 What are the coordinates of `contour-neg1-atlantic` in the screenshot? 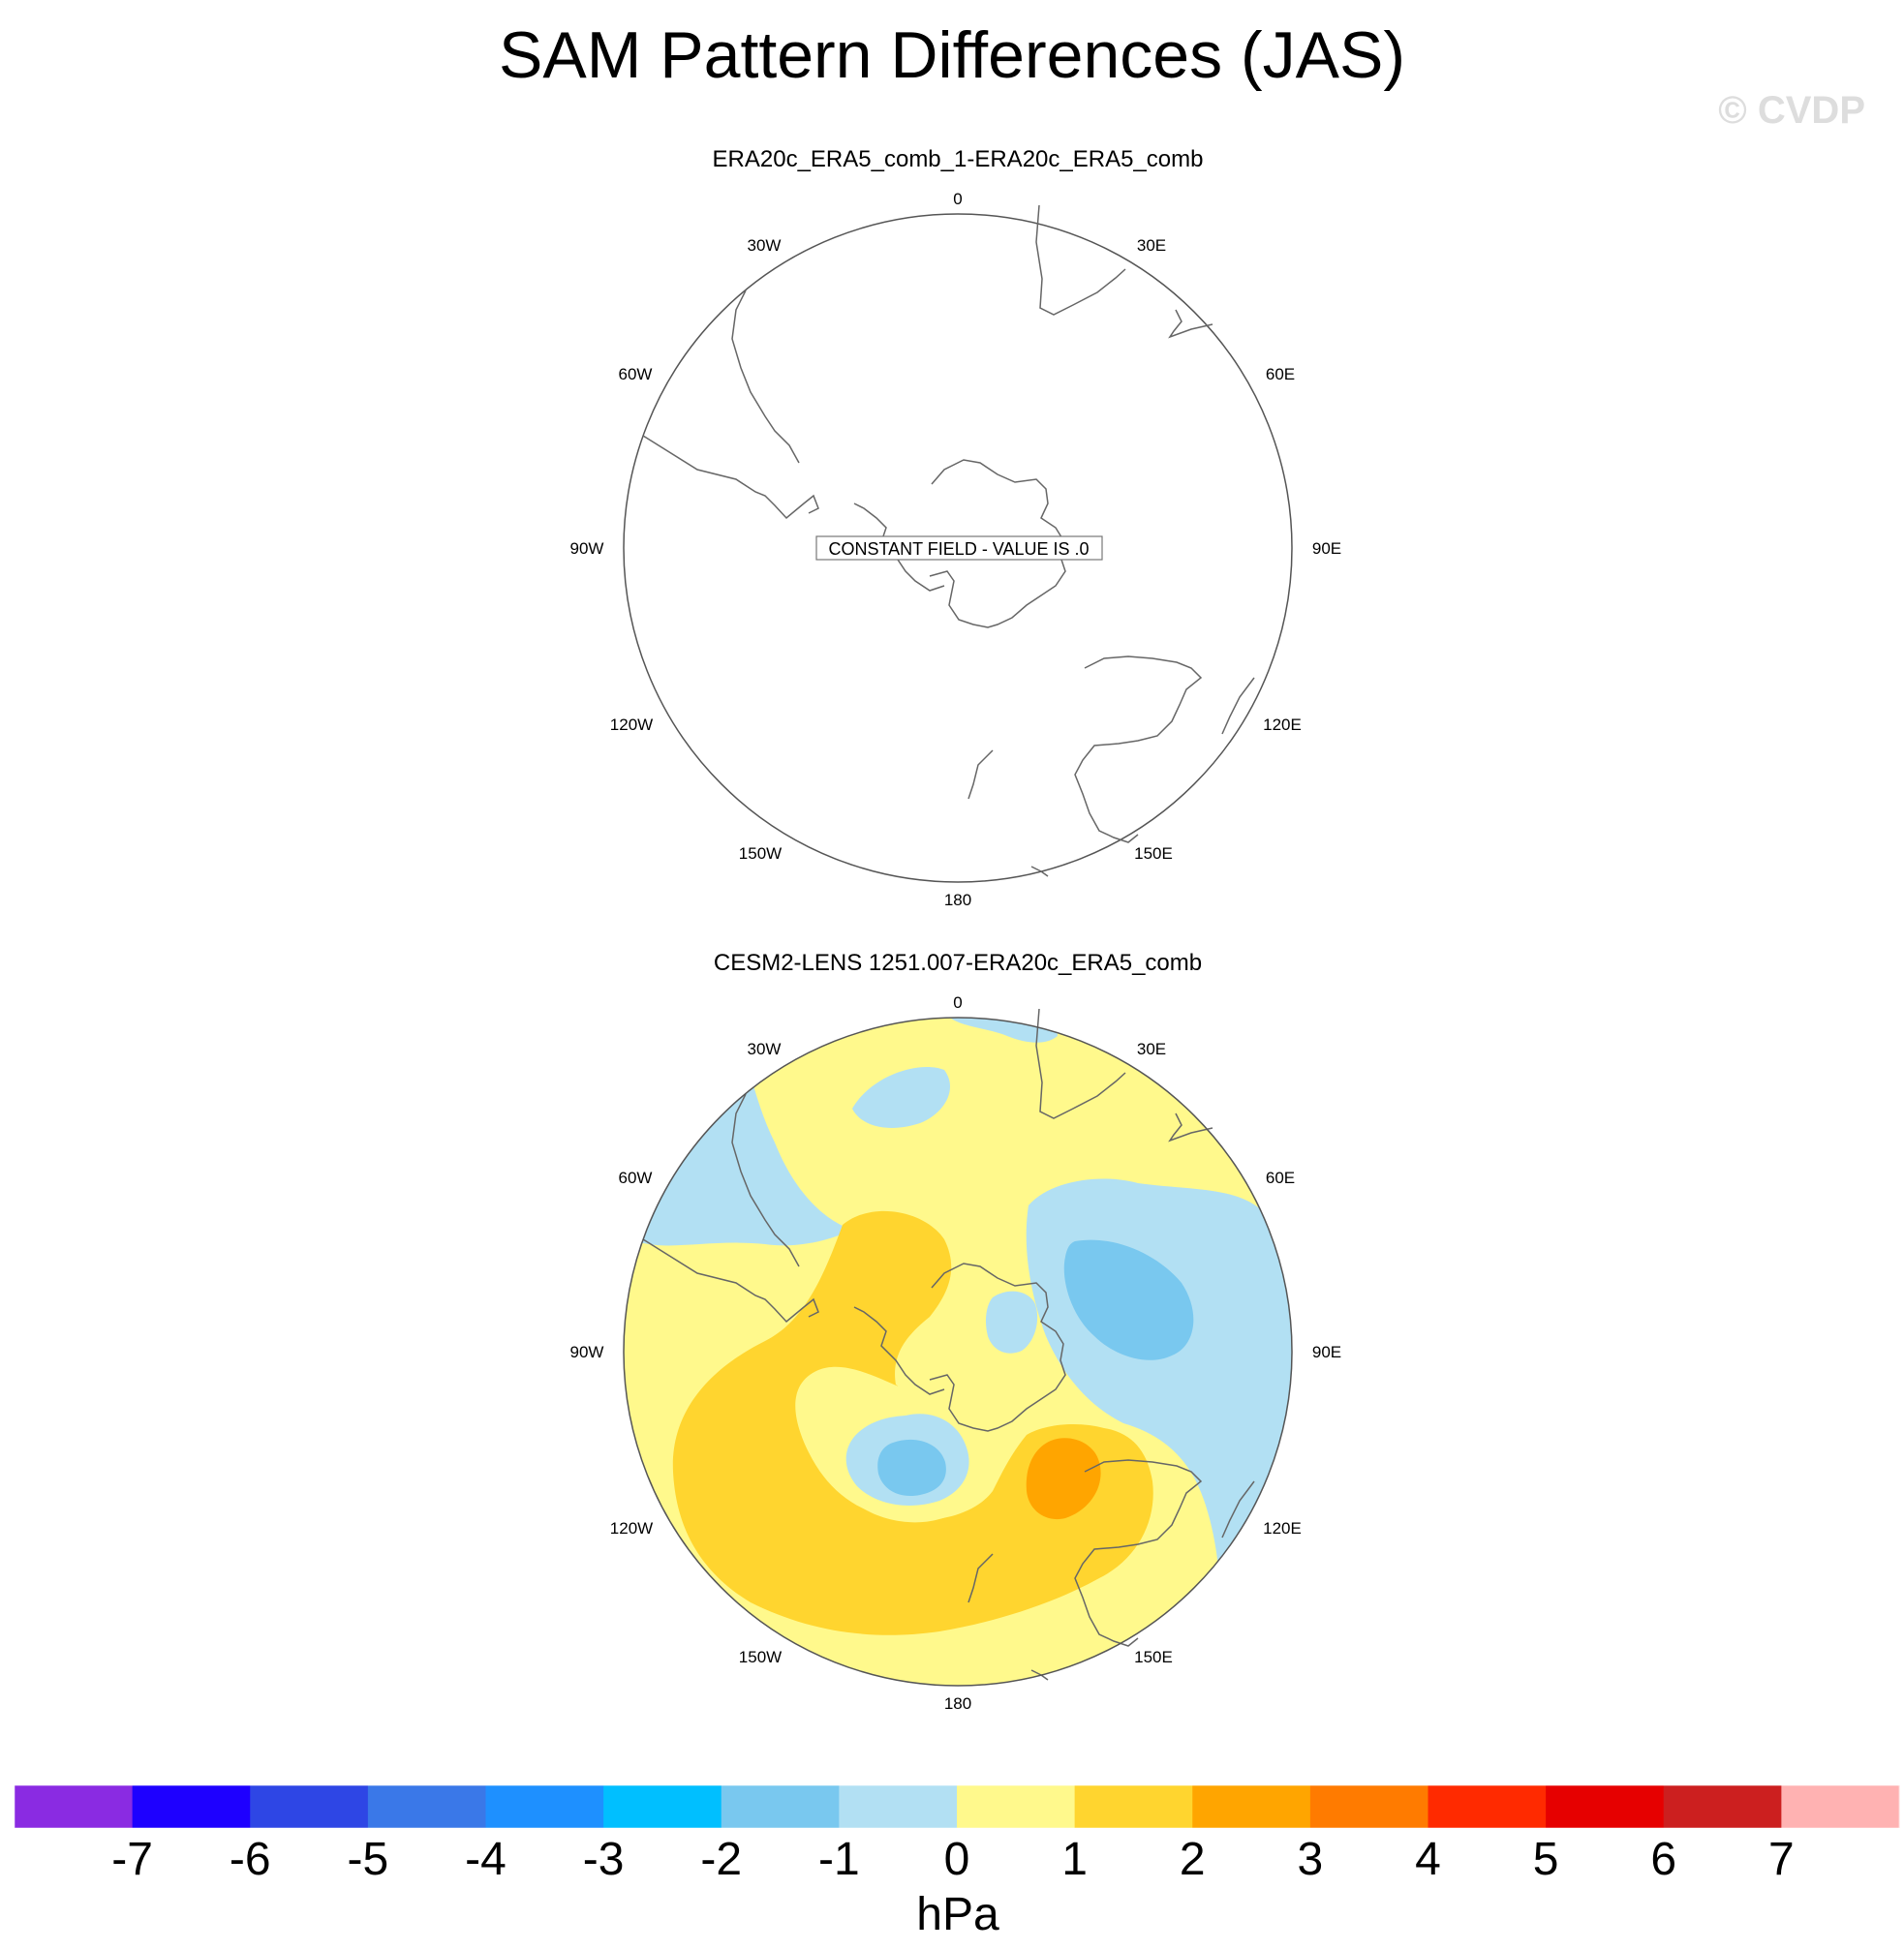 It's located at (901, 1097).